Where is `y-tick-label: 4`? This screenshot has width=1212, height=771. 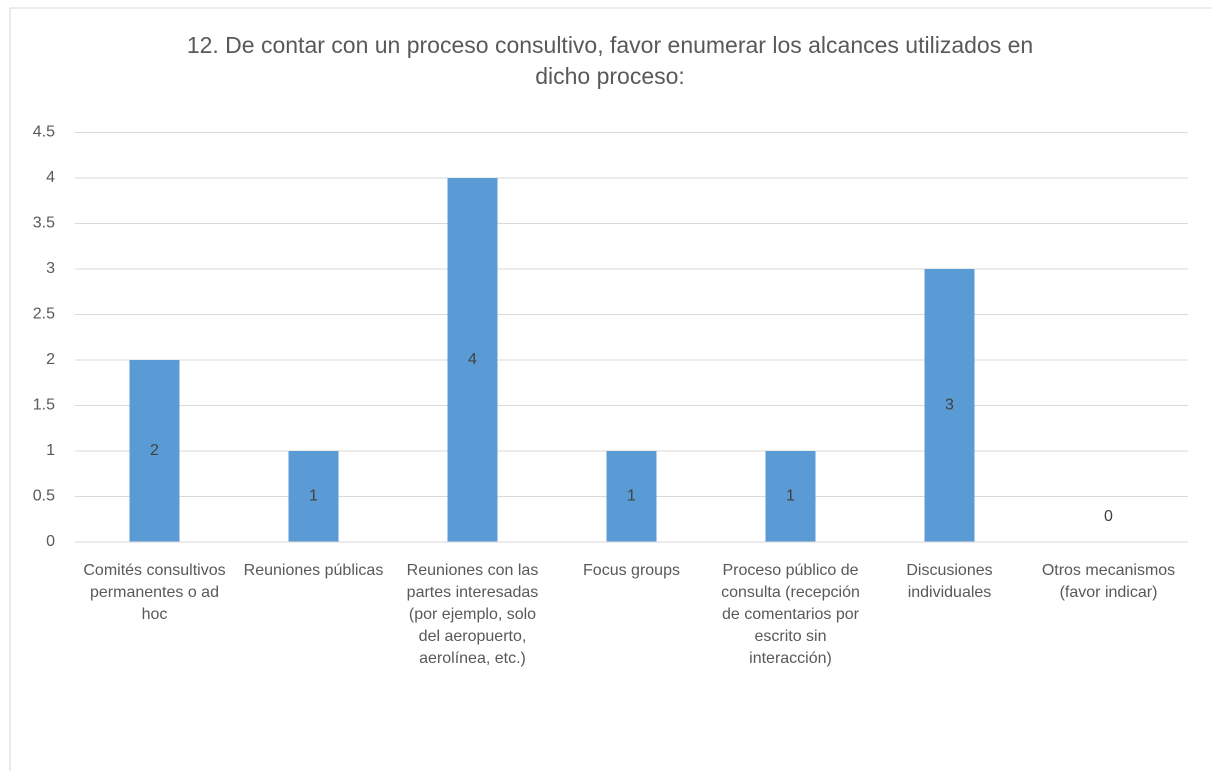 y-tick-label: 4 is located at coordinates (50, 177).